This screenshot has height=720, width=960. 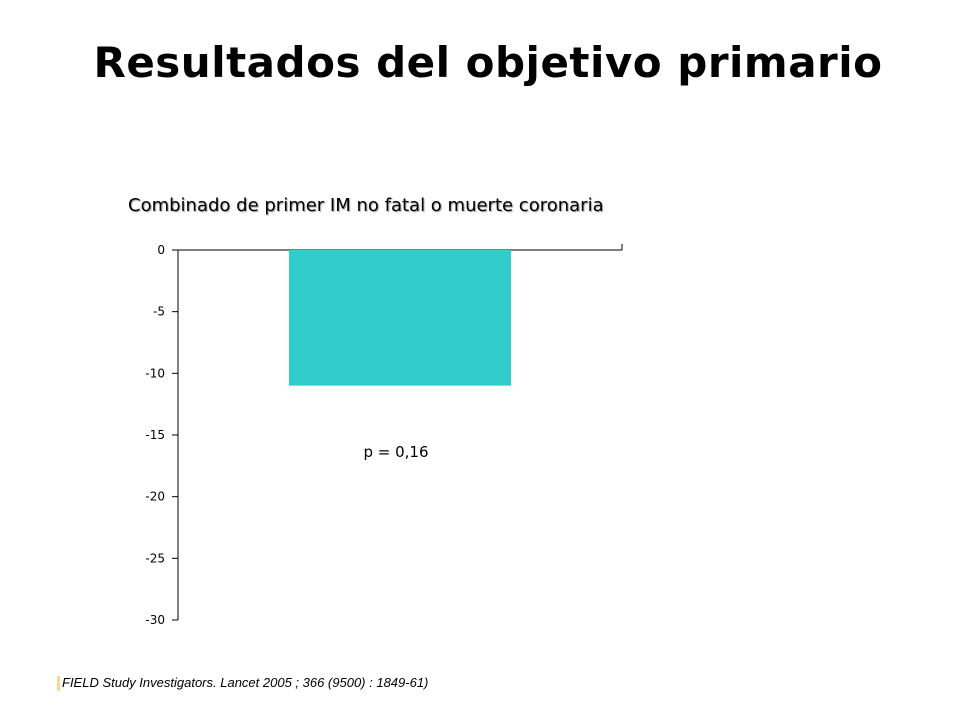 What do you see at coordinates (159, 312) in the screenshot?
I see `y-tick-label: -5` at bounding box center [159, 312].